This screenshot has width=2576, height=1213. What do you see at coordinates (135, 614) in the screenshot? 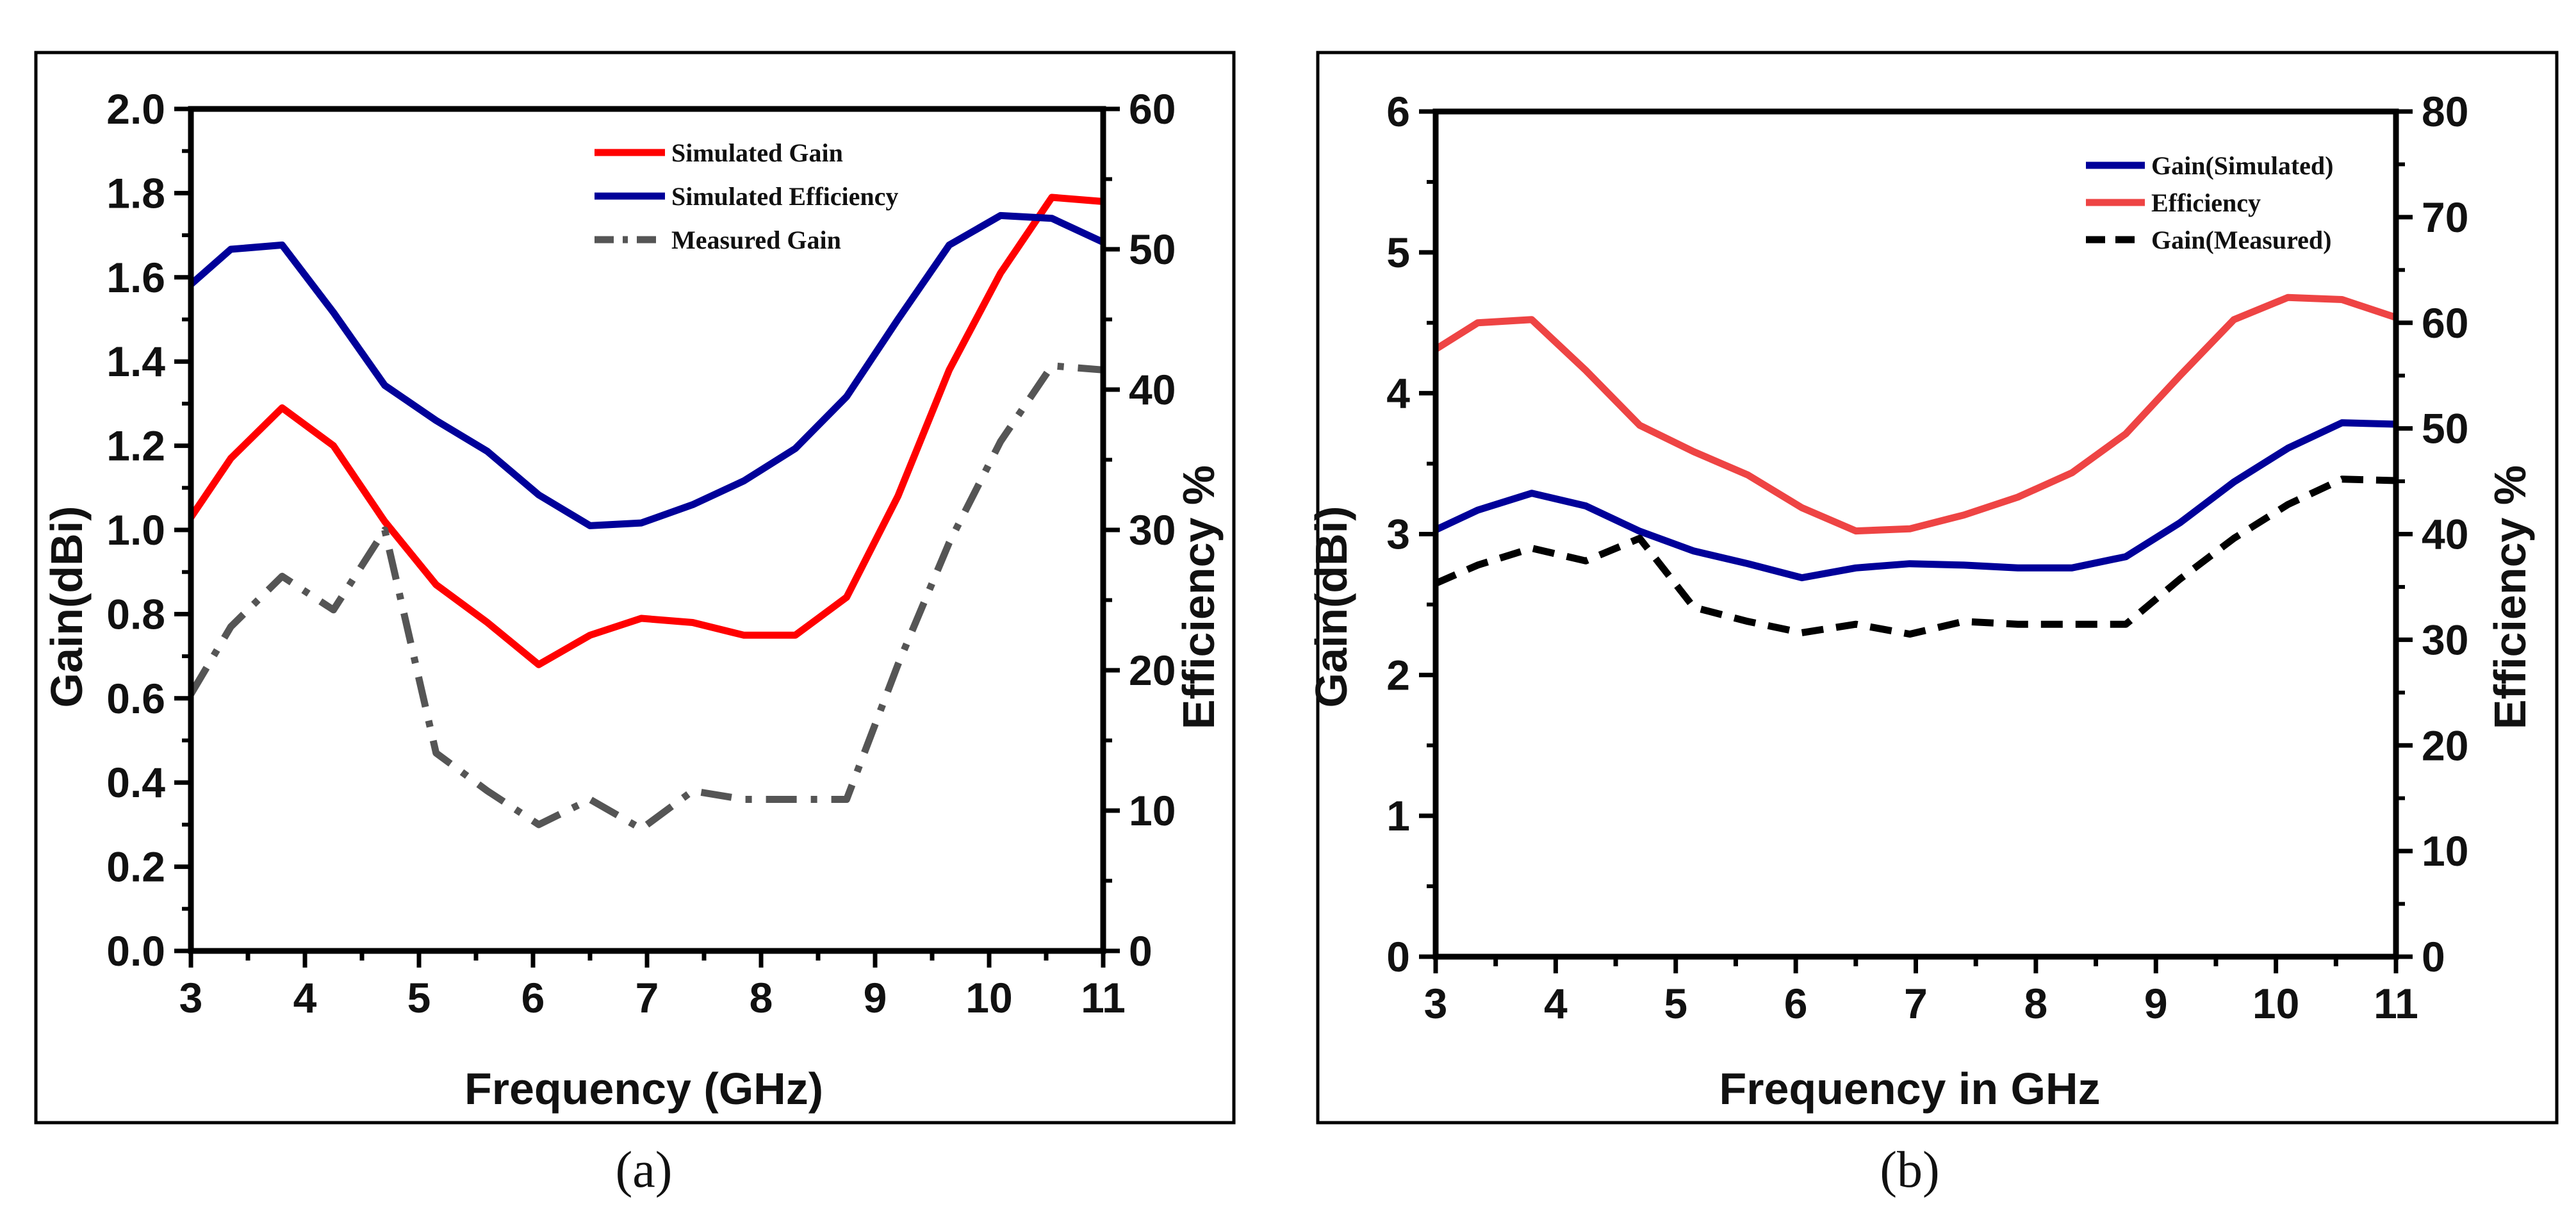
I see `panel-a-y-tick-label: 0.8` at bounding box center [135, 614].